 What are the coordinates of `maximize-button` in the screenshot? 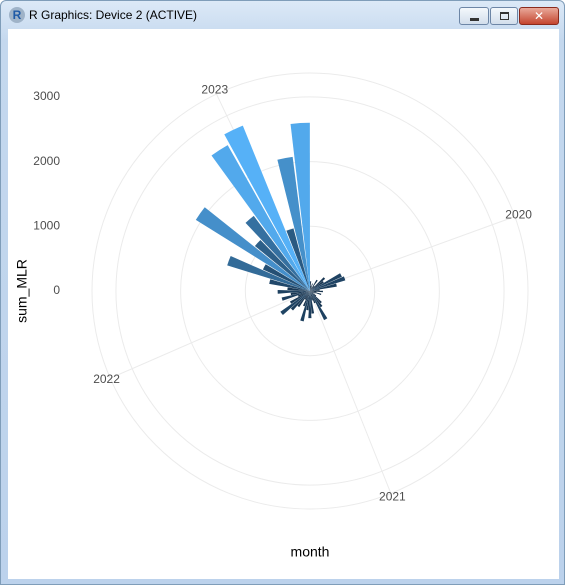 It's located at (504, 16).